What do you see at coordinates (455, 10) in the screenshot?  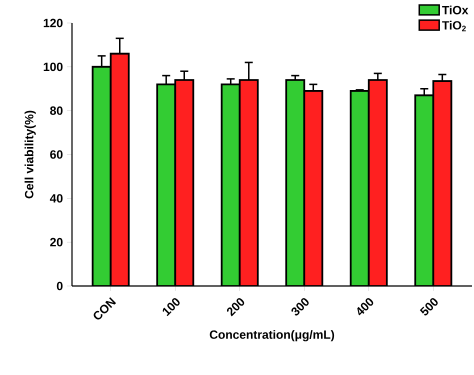 I see `legend-label: TiOx` at bounding box center [455, 10].